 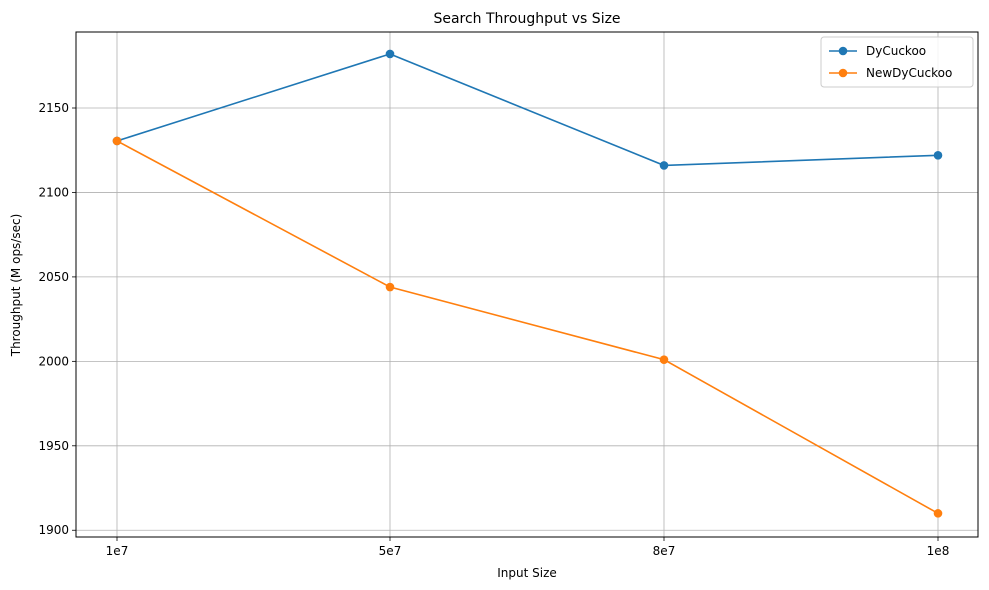 I want to click on chart-title: Search Throughput vs Size, so click(x=526, y=19).